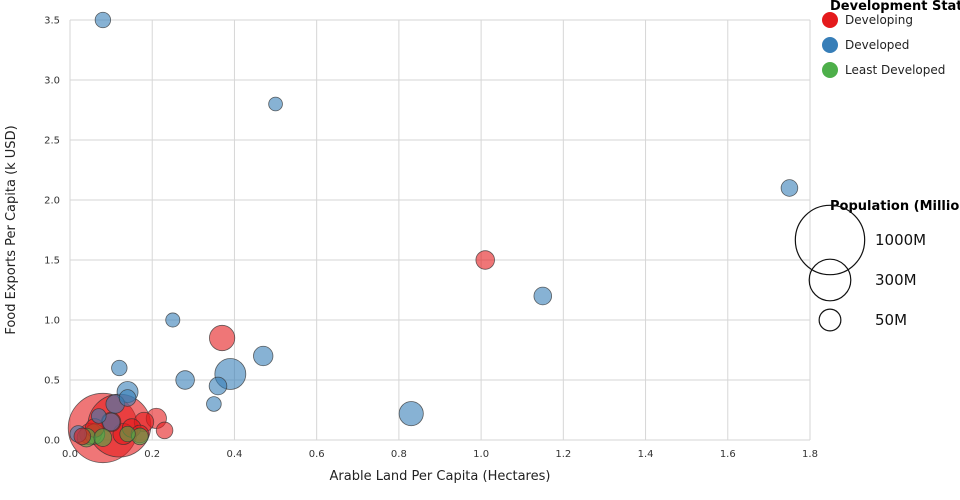  I want to click on x-axis-title: Arable Land Per Capita (Hectares), so click(440, 476).